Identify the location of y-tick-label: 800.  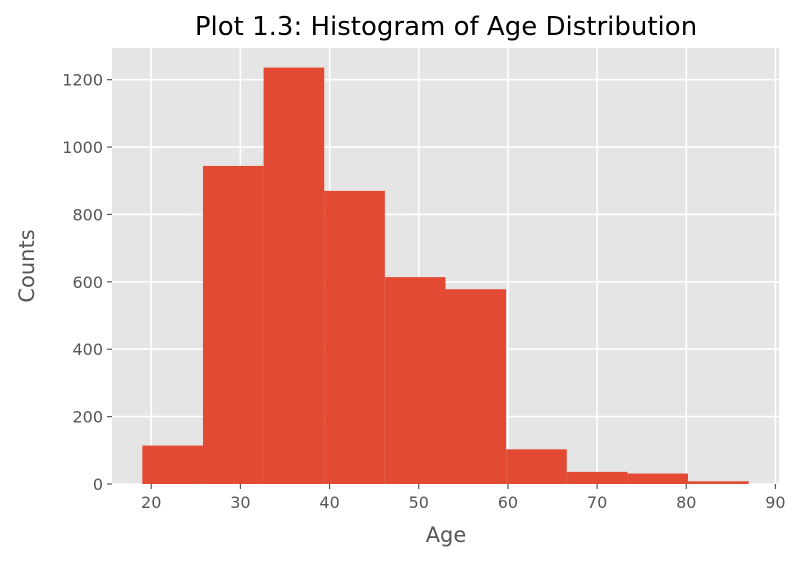
(87, 214).